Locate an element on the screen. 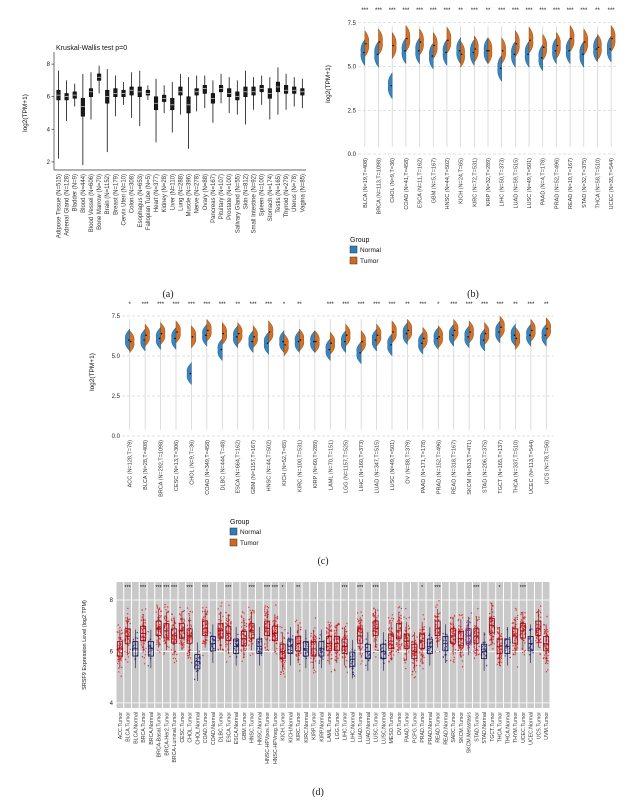 The height and width of the screenshot is (800, 628). svg-text: KIRP.Normal is located at coordinates (322, 727).